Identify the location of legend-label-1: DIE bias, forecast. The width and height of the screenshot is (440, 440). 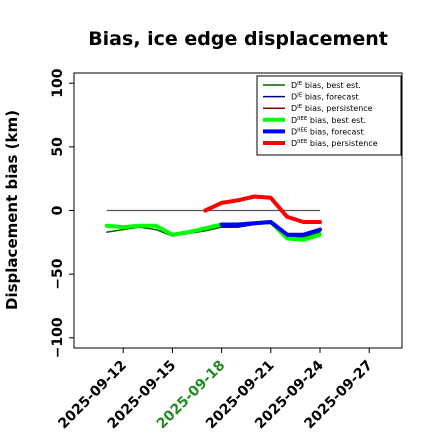
(325, 97).